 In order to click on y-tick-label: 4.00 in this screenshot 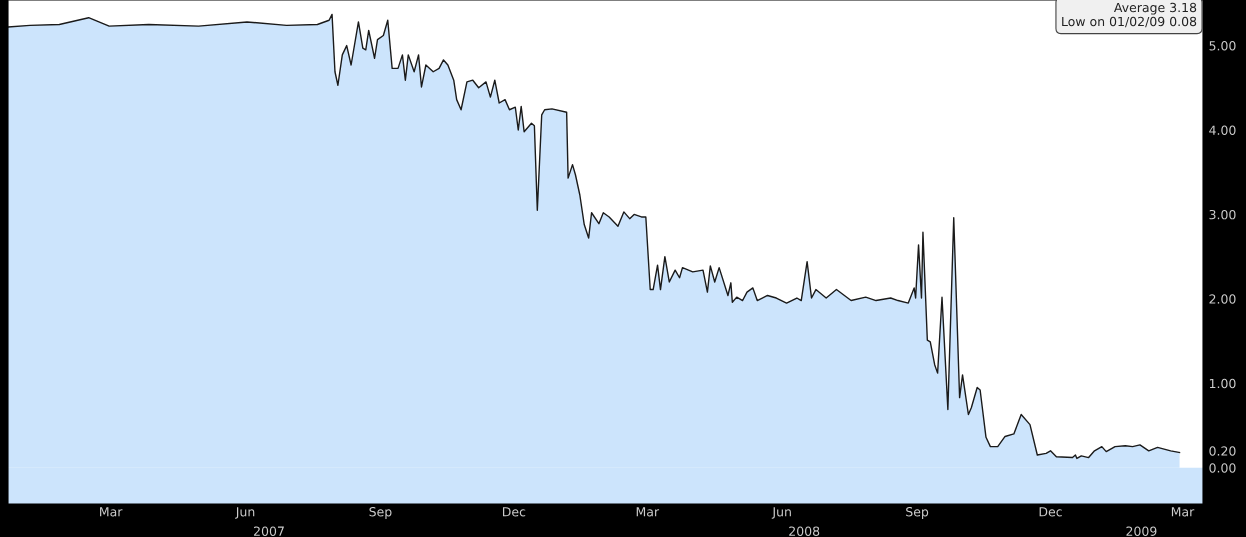, I will do `click(1222, 130)`.